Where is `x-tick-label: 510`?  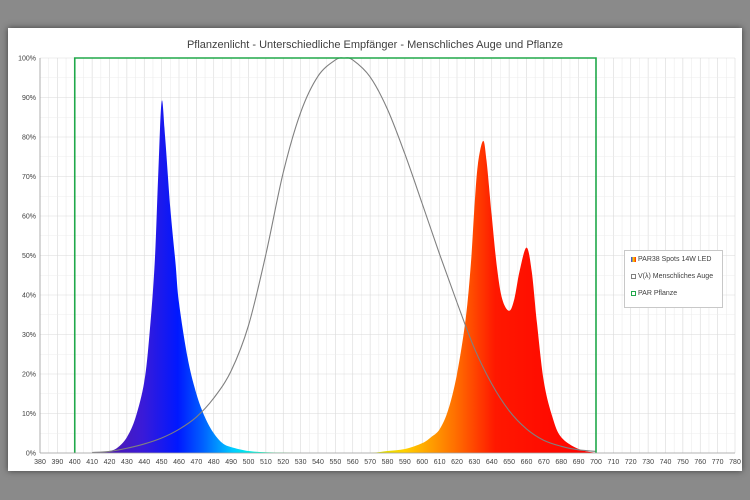
x-tick-label: 510 is located at coordinates (266, 462).